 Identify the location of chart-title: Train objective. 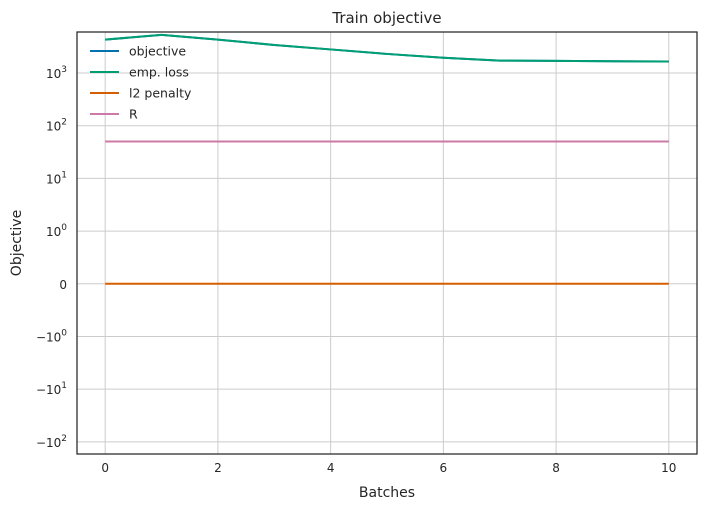
(386, 18).